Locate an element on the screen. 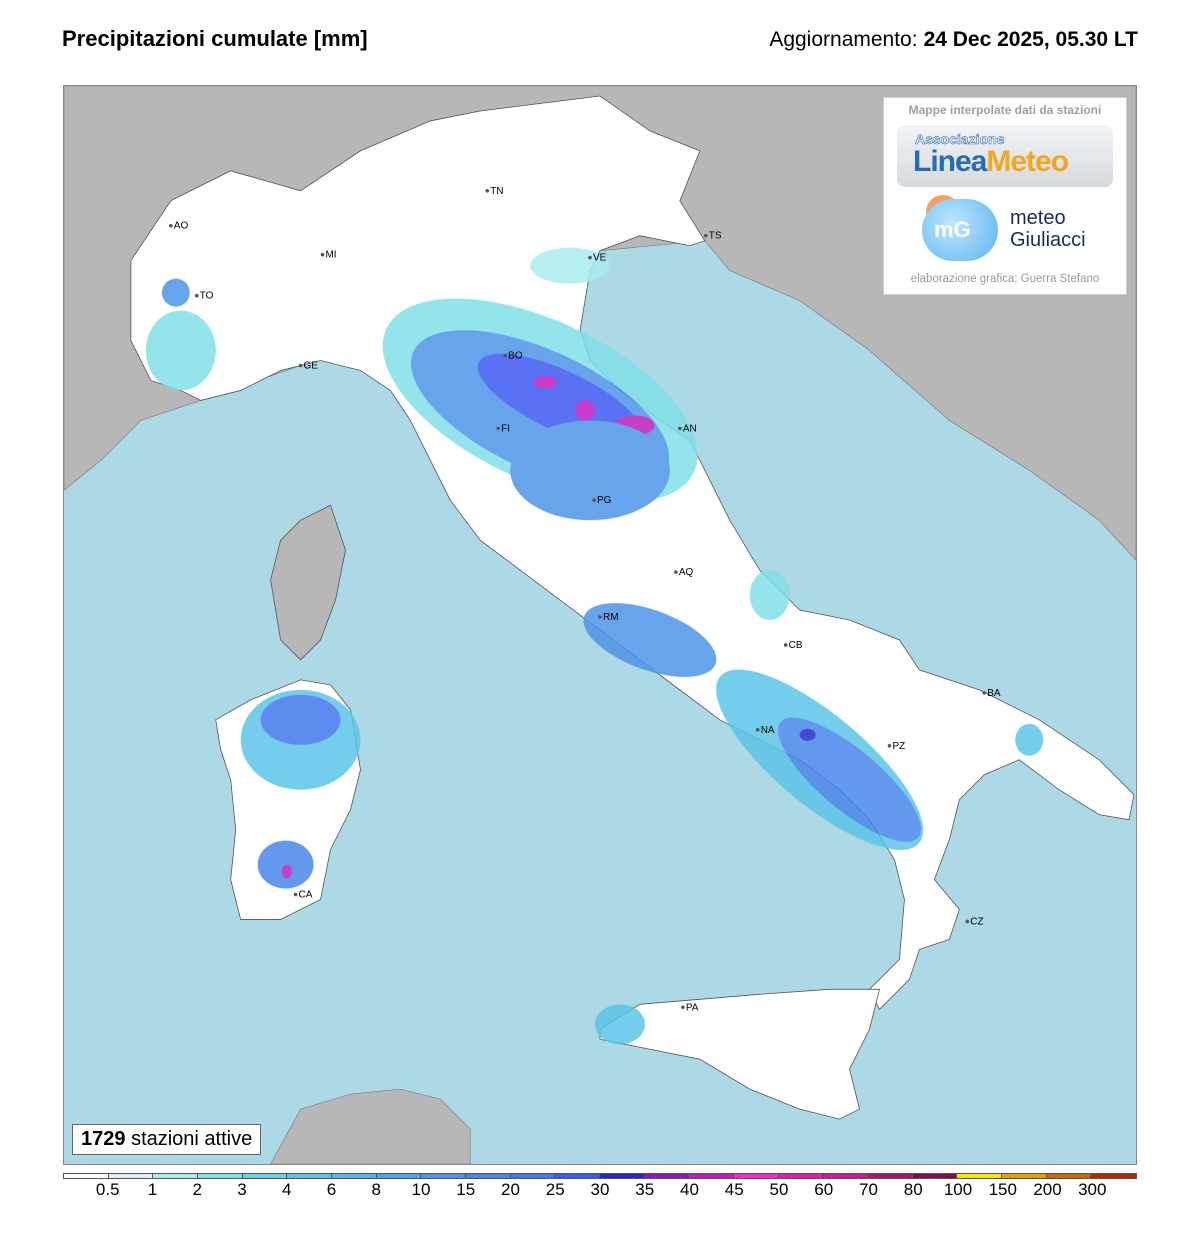 Image resolution: width=1200 pixels, height=1250 pixels. city-label: TO is located at coordinates (207, 296).